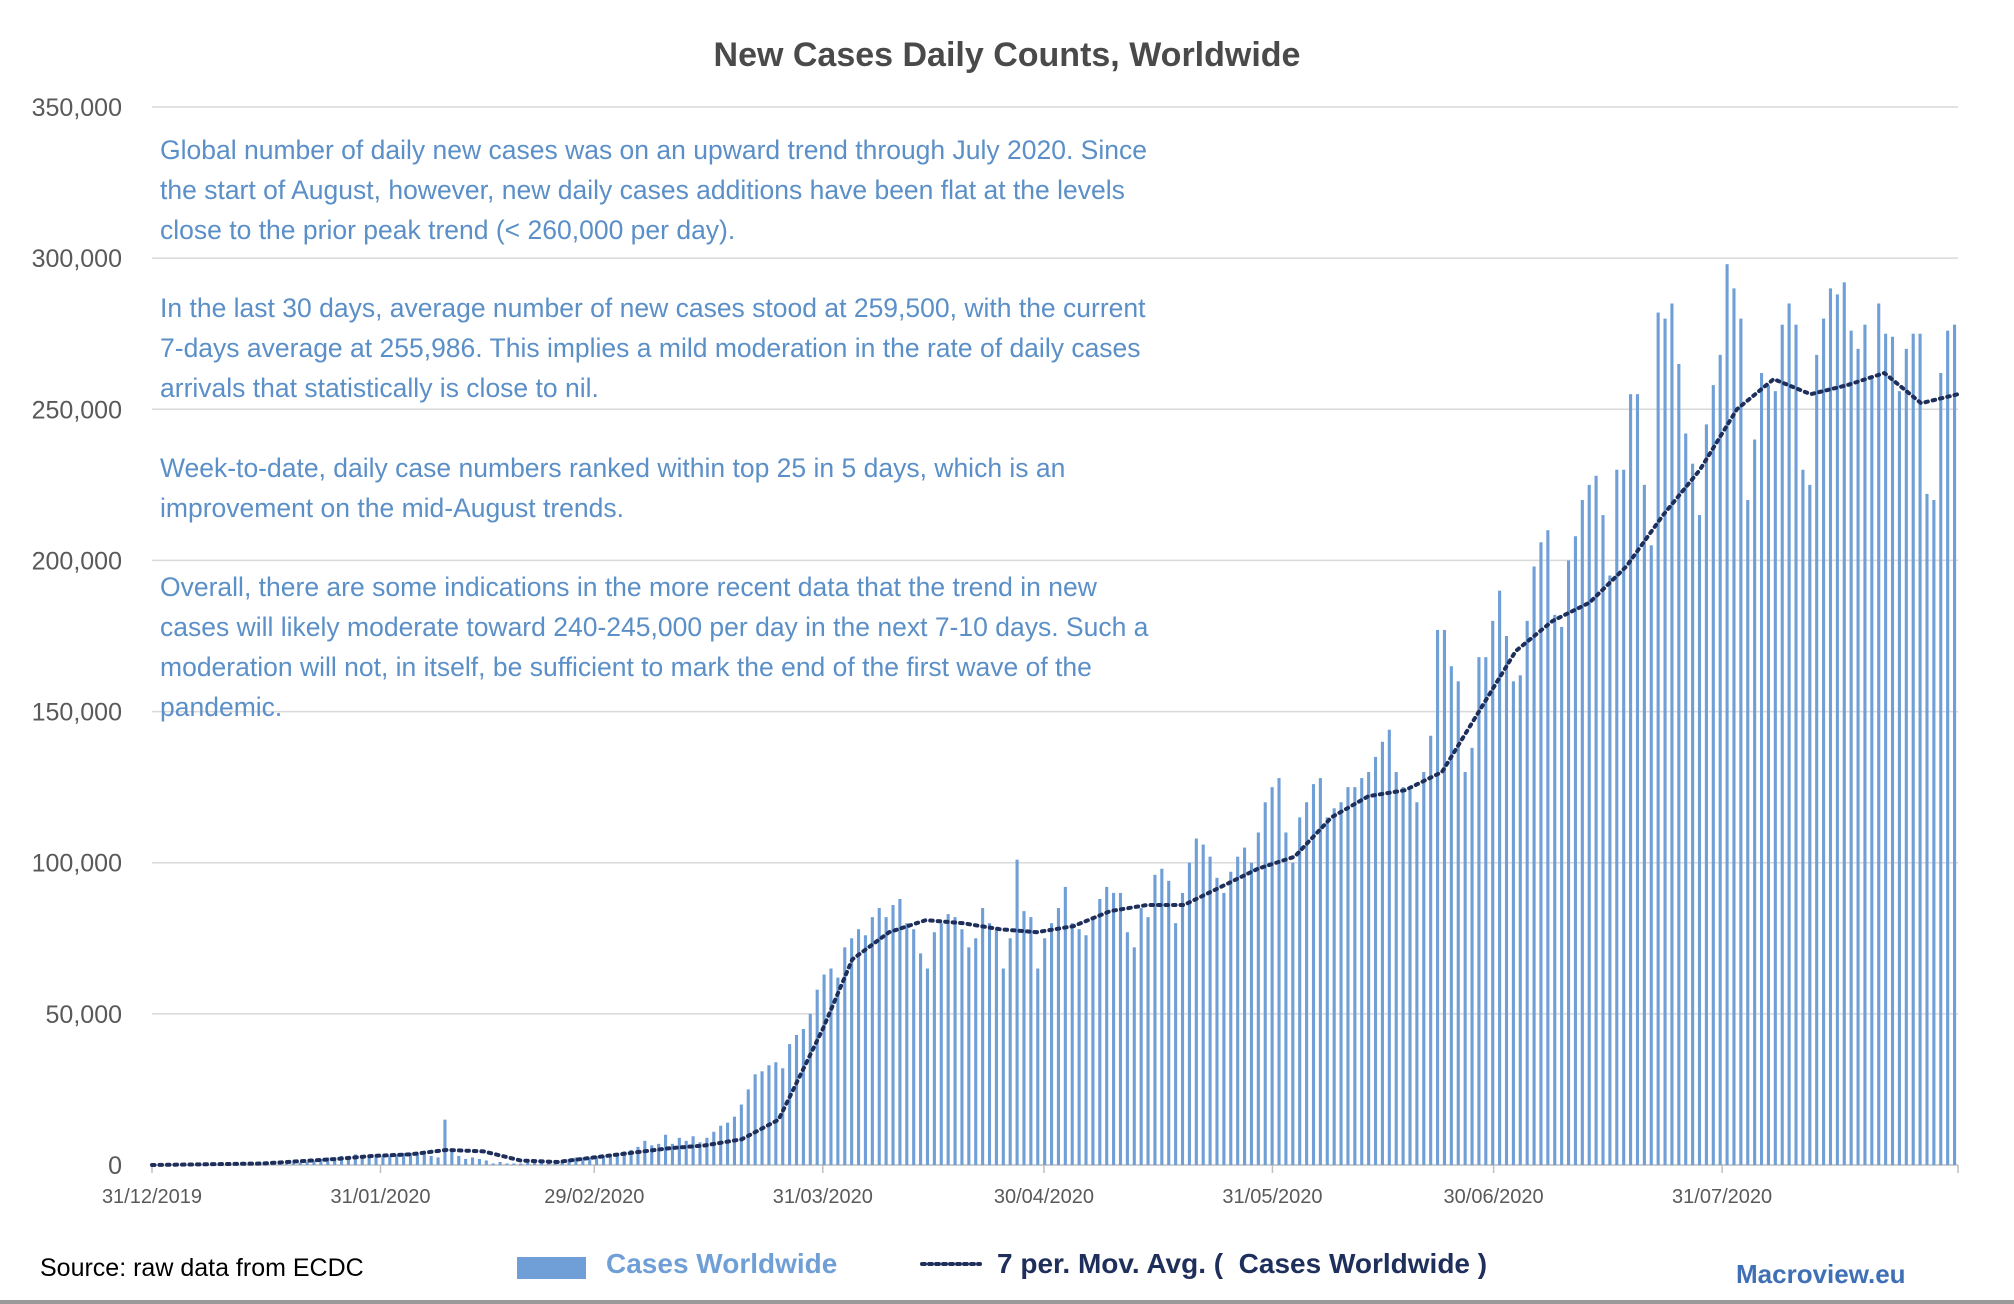 Image resolution: width=2014 pixels, height=1304 pixels. What do you see at coordinates (1242, 1263) in the screenshot?
I see `legend-line-label: 7 per. Mov. Avg. ( Cases Worldwide )` at bounding box center [1242, 1263].